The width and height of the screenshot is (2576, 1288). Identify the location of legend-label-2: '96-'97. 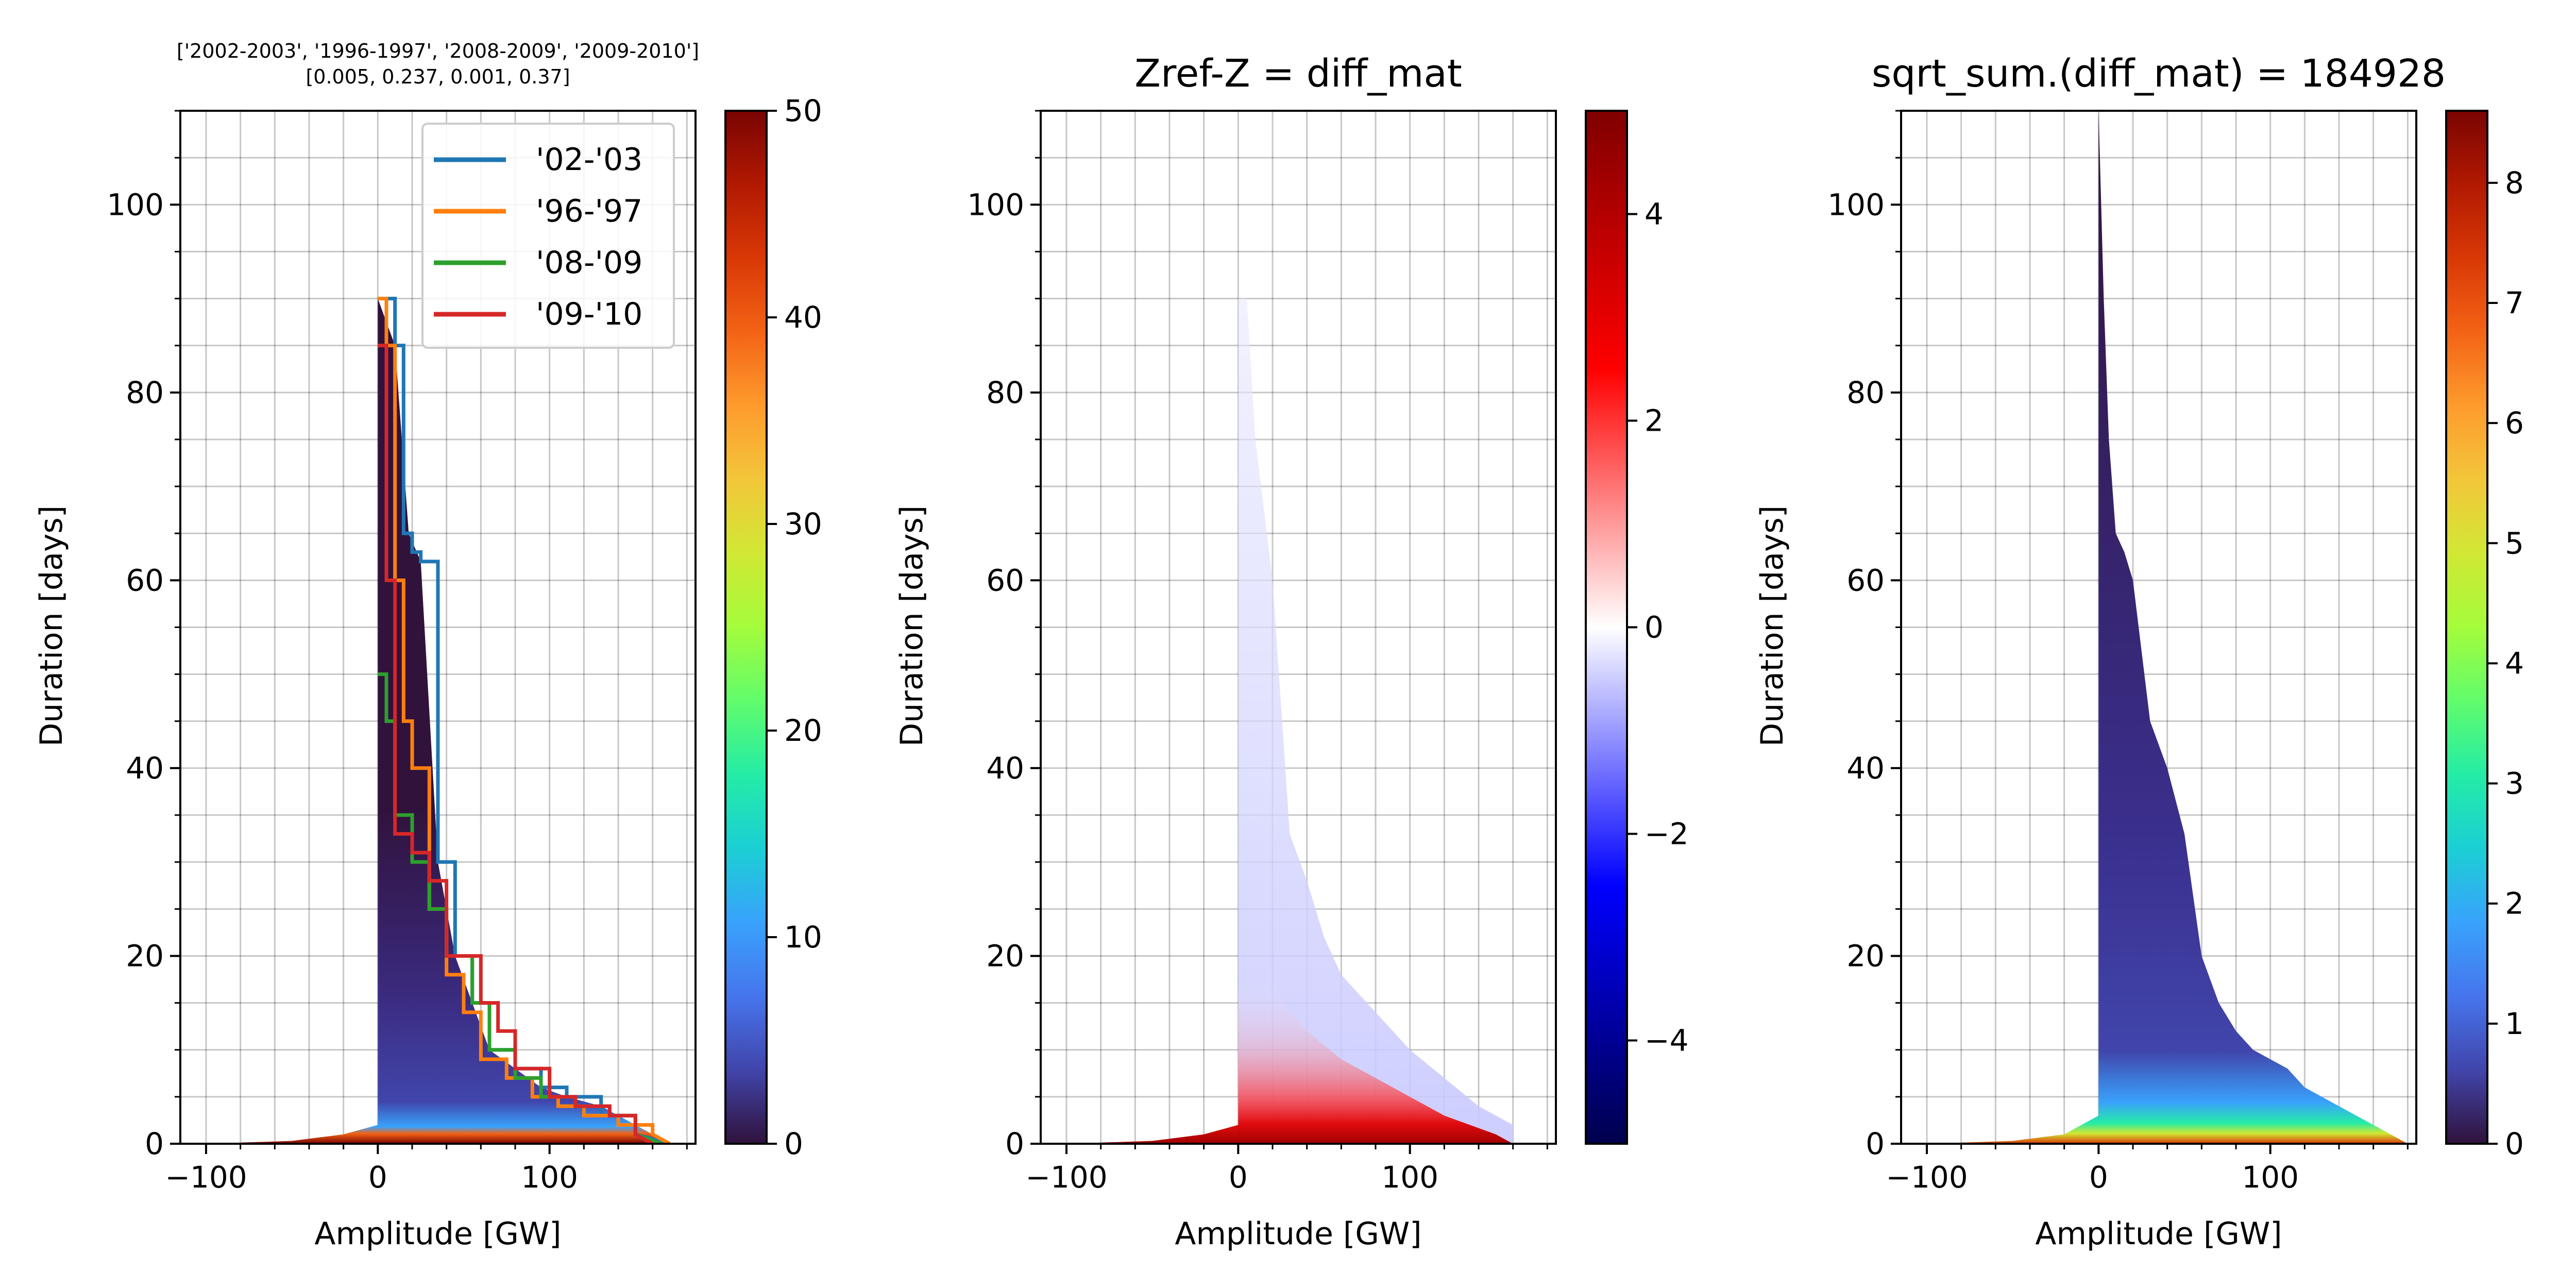
(589, 211).